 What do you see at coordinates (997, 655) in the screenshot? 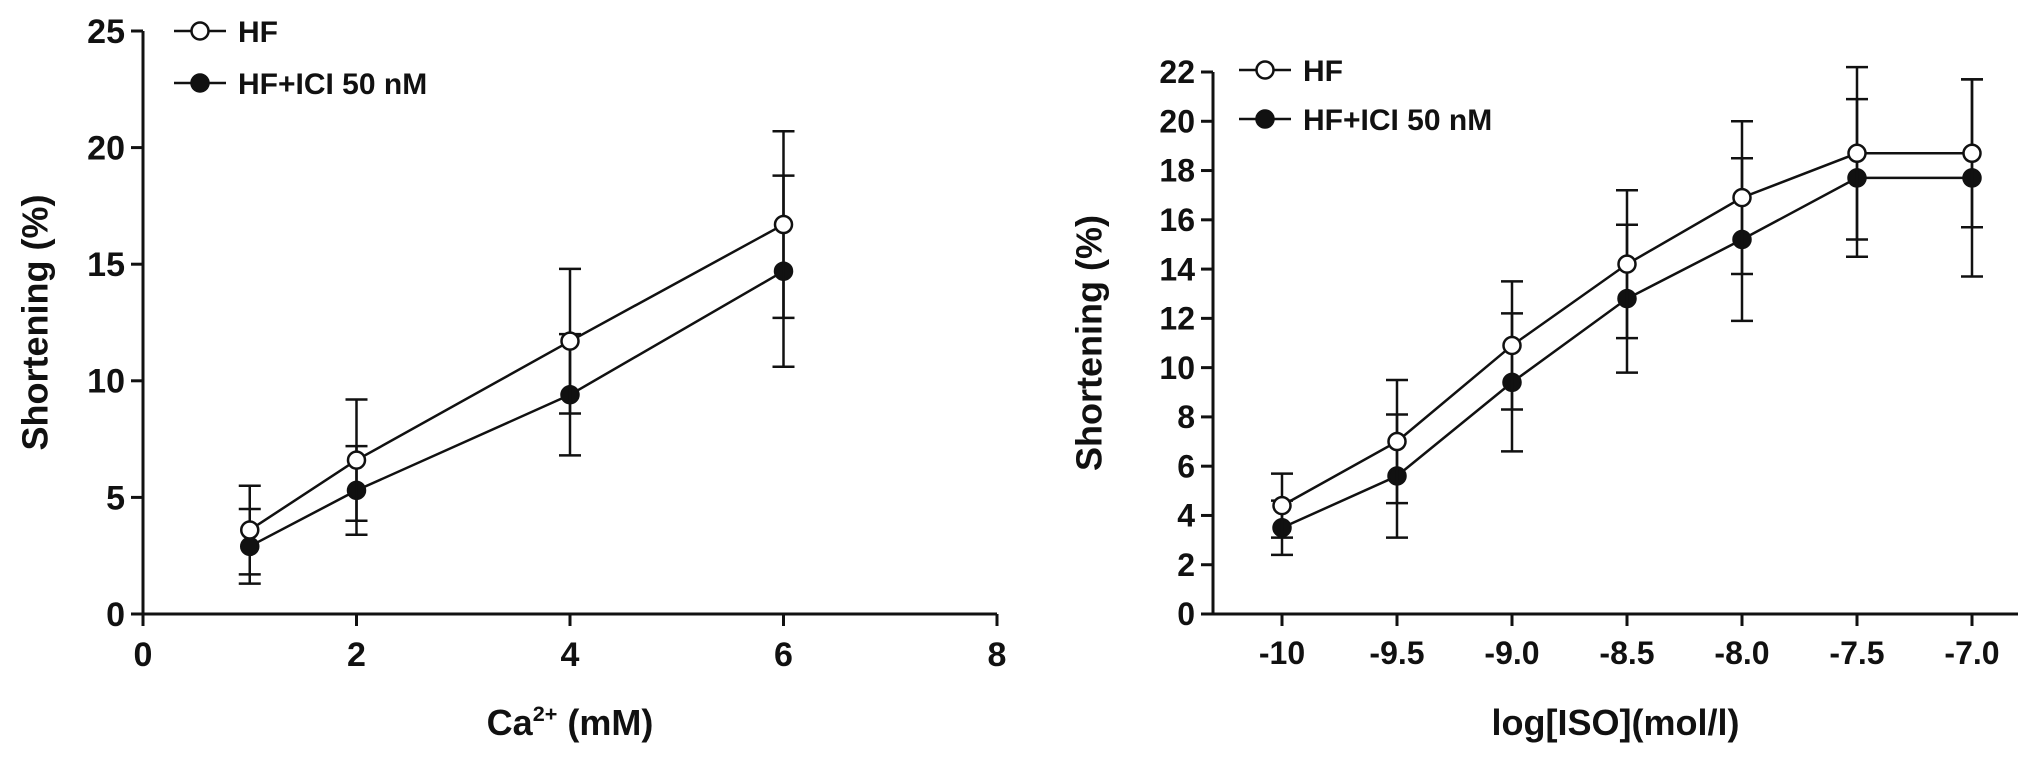
I see `x-tick-label: 8` at bounding box center [997, 655].